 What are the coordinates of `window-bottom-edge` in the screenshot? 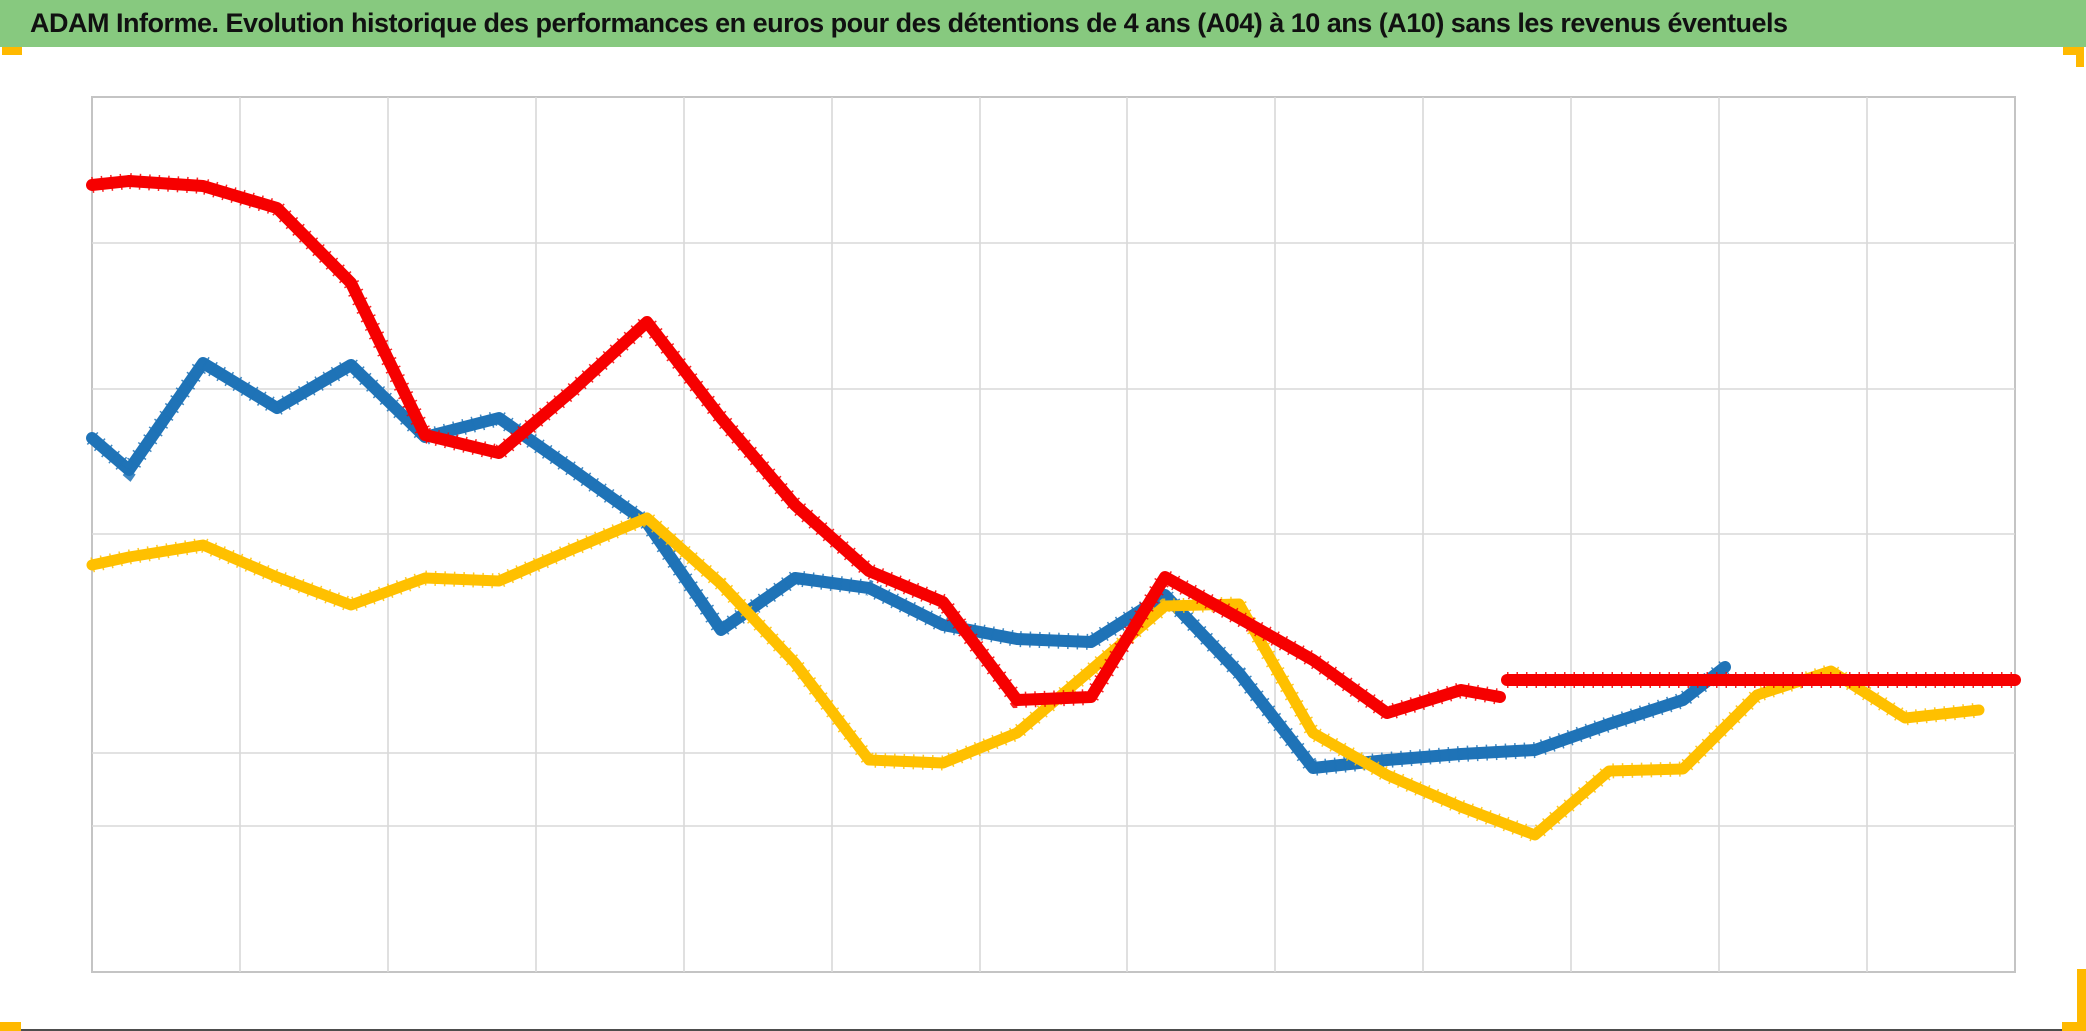 It's located at (1043, 1030).